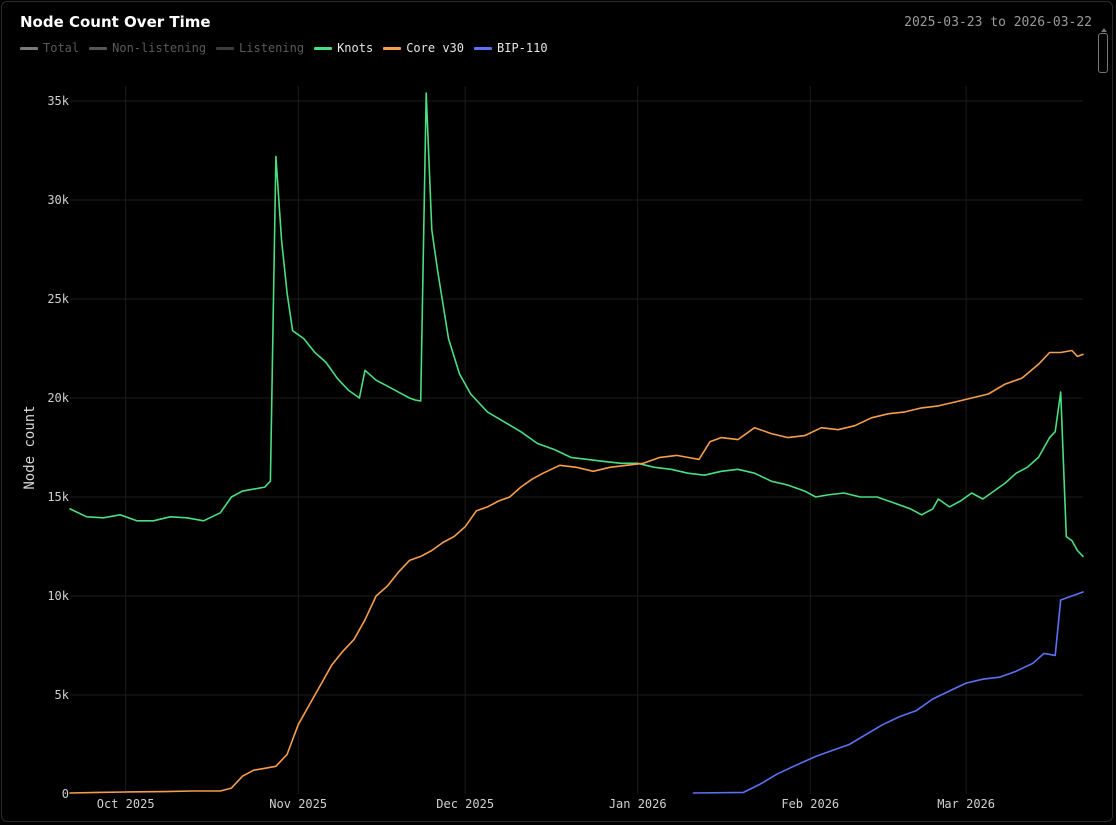 The height and width of the screenshot is (825, 1116). I want to click on y-tick-label: 15k, so click(58, 497).